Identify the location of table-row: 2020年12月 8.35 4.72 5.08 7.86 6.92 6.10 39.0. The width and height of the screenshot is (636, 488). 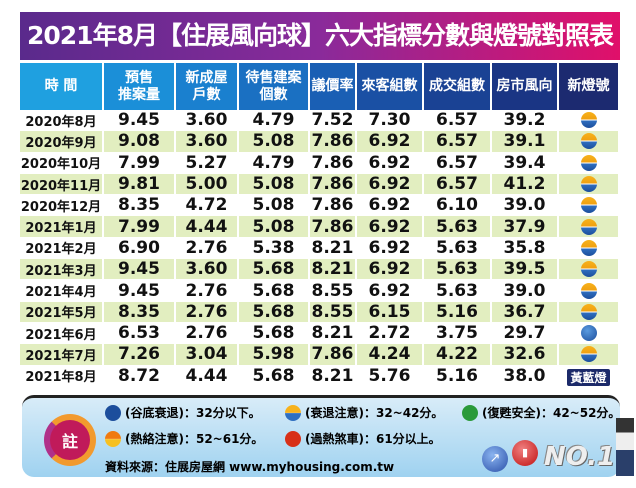
(320, 205).